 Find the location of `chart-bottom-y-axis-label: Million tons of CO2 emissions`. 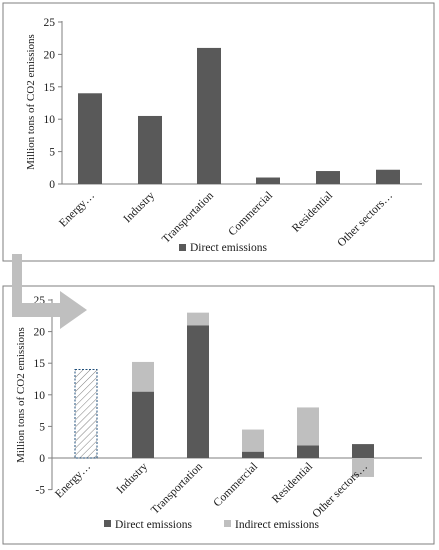

chart-bottom-y-axis-label: Million tons of CO2 emissions is located at coordinates (21, 395).